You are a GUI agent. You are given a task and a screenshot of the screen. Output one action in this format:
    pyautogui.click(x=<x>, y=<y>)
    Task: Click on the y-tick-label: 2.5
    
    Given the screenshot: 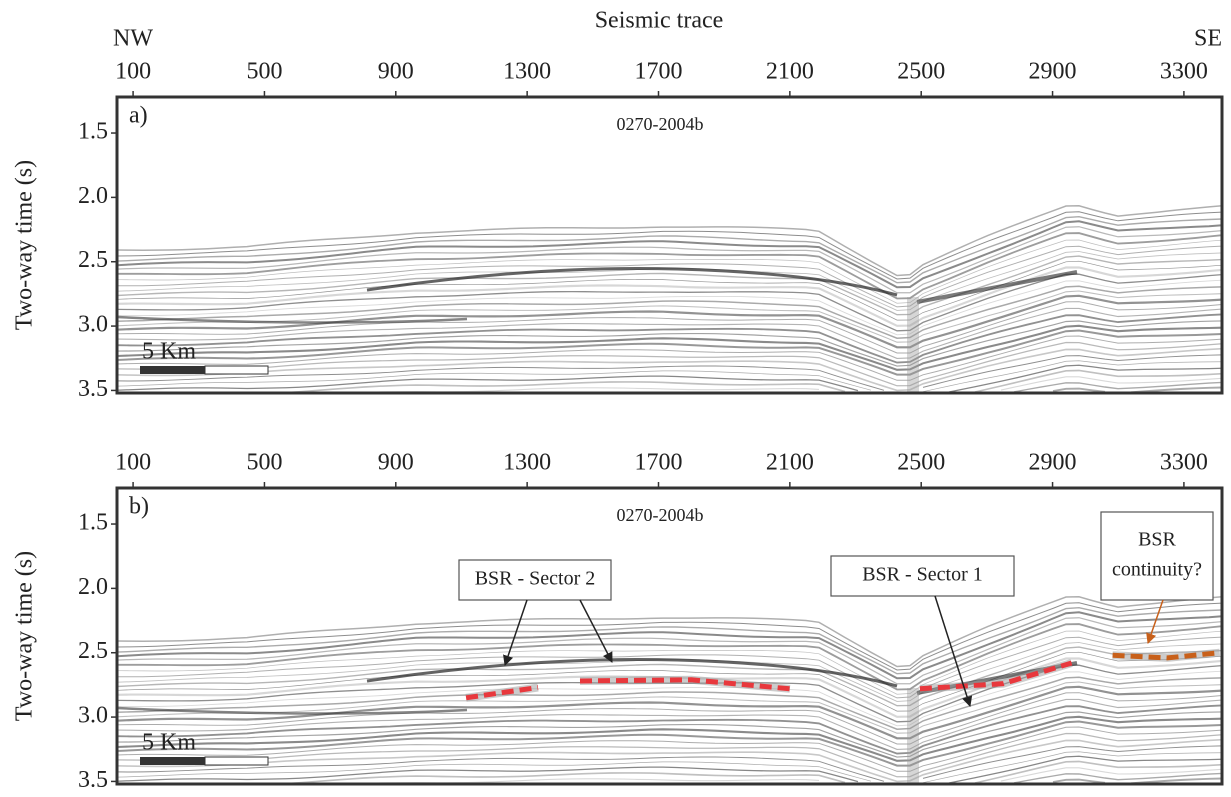 What is the action you would take?
    pyautogui.click(x=93, y=651)
    